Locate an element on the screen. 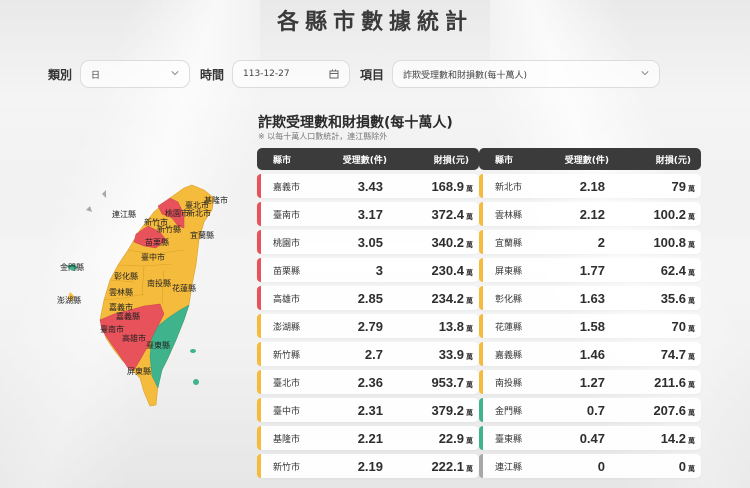 The height and width of the screenshot is (488, 750). cases-value: 1.77 is located at coordinates (592, 270).